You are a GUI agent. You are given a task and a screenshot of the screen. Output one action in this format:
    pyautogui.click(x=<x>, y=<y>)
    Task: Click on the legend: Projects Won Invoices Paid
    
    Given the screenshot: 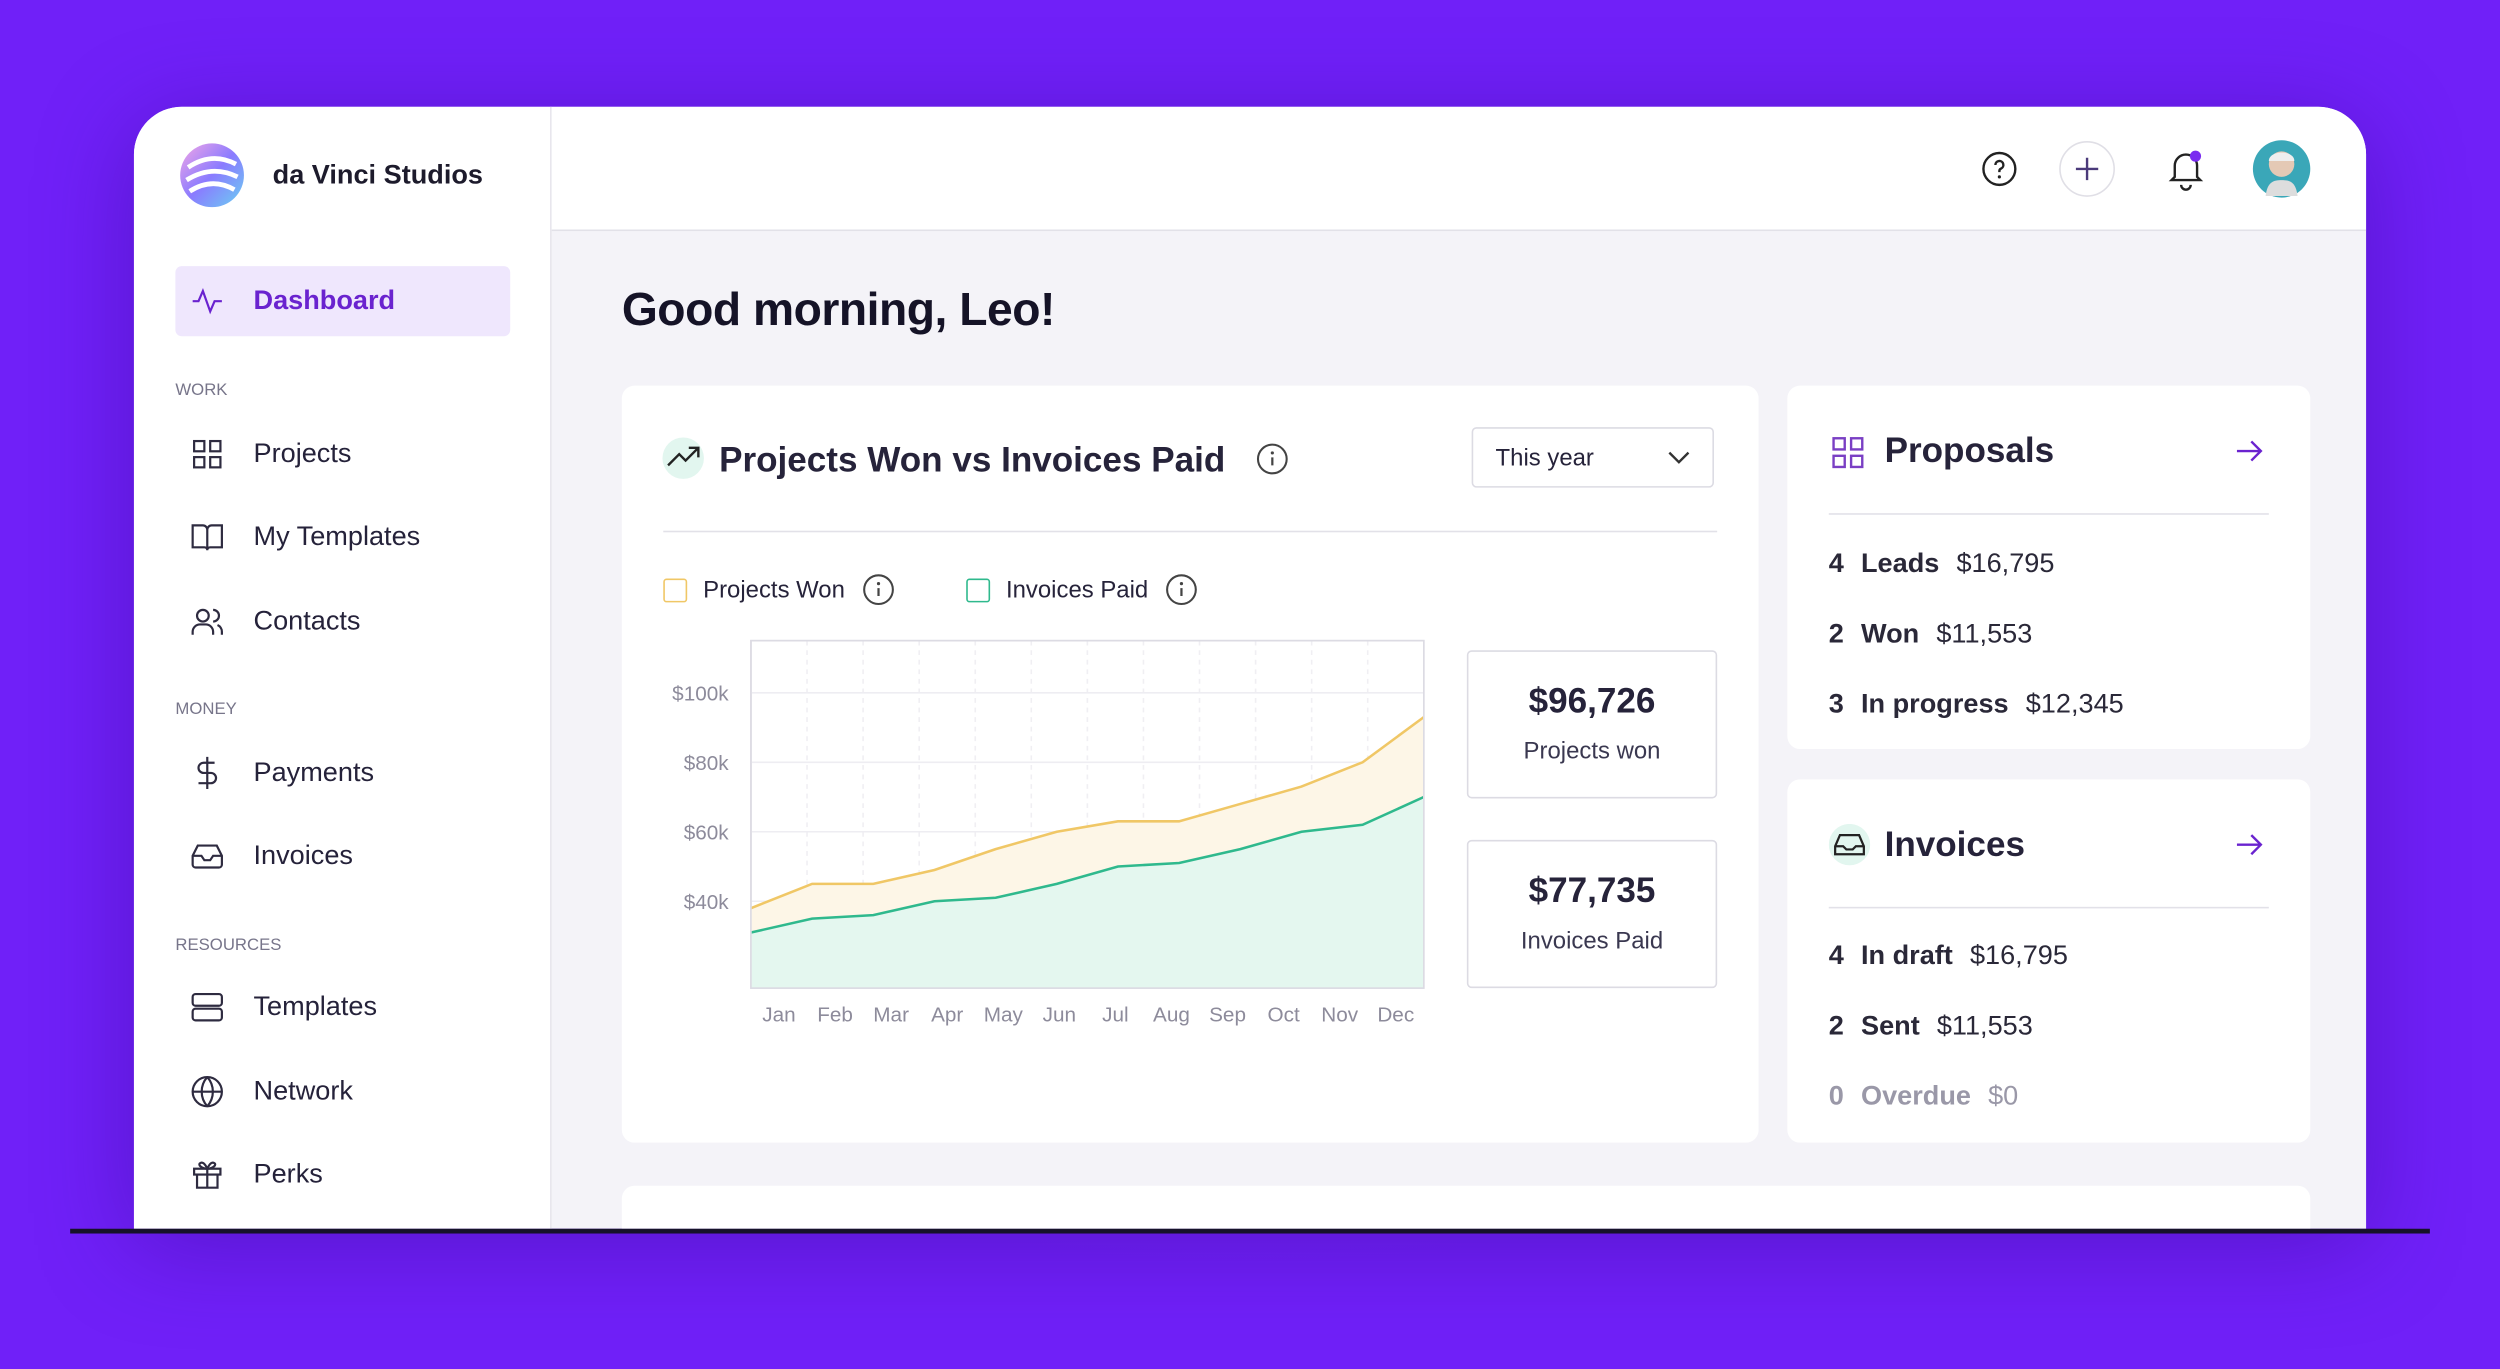 What is the action you would take?
    pyautogui.click(x=931, y=589)
    